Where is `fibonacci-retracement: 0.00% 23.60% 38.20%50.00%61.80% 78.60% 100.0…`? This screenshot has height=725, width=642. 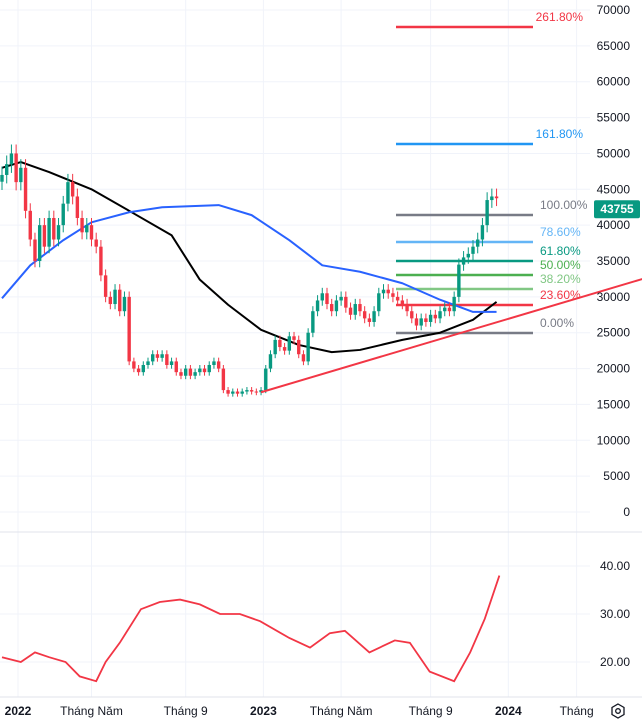 fibonacci-retracement: 0.00% 23.60% 38.20%50.00%61.80% 78.60% 100.0… is located at coordinates (492, 172).